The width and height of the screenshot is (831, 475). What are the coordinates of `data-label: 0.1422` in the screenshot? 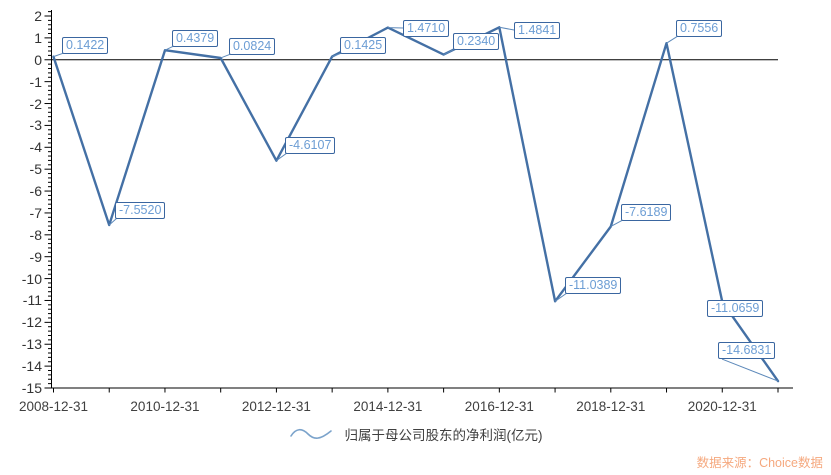 It's located at (85, 45).